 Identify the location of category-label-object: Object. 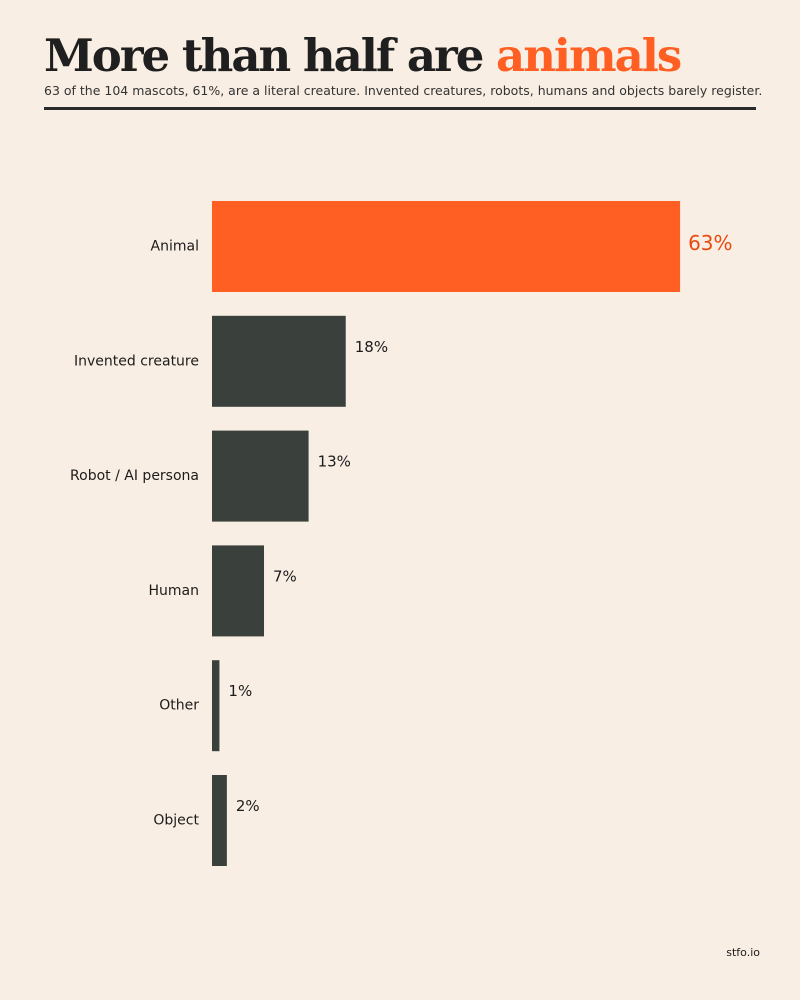
(176, 821).